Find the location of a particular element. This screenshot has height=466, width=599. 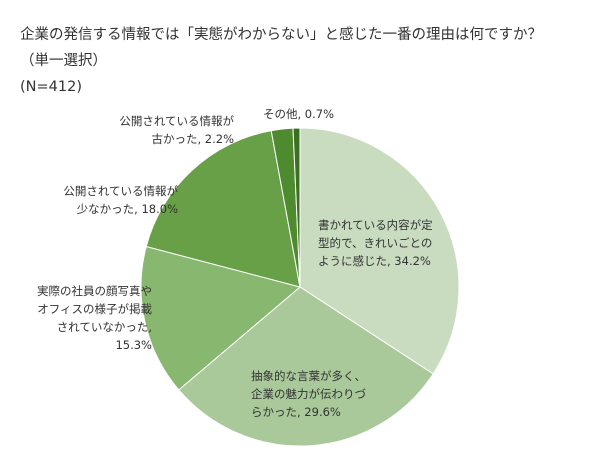

slice-label-line: 実際の社員の顔写真や is located at coordinates (94, 291).